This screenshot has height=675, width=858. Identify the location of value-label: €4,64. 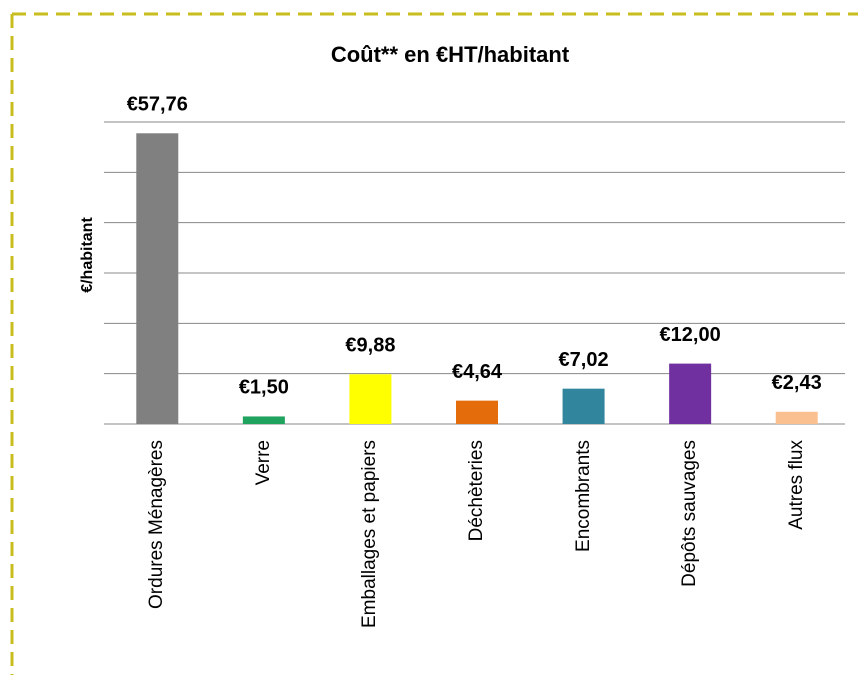
(477, 372).